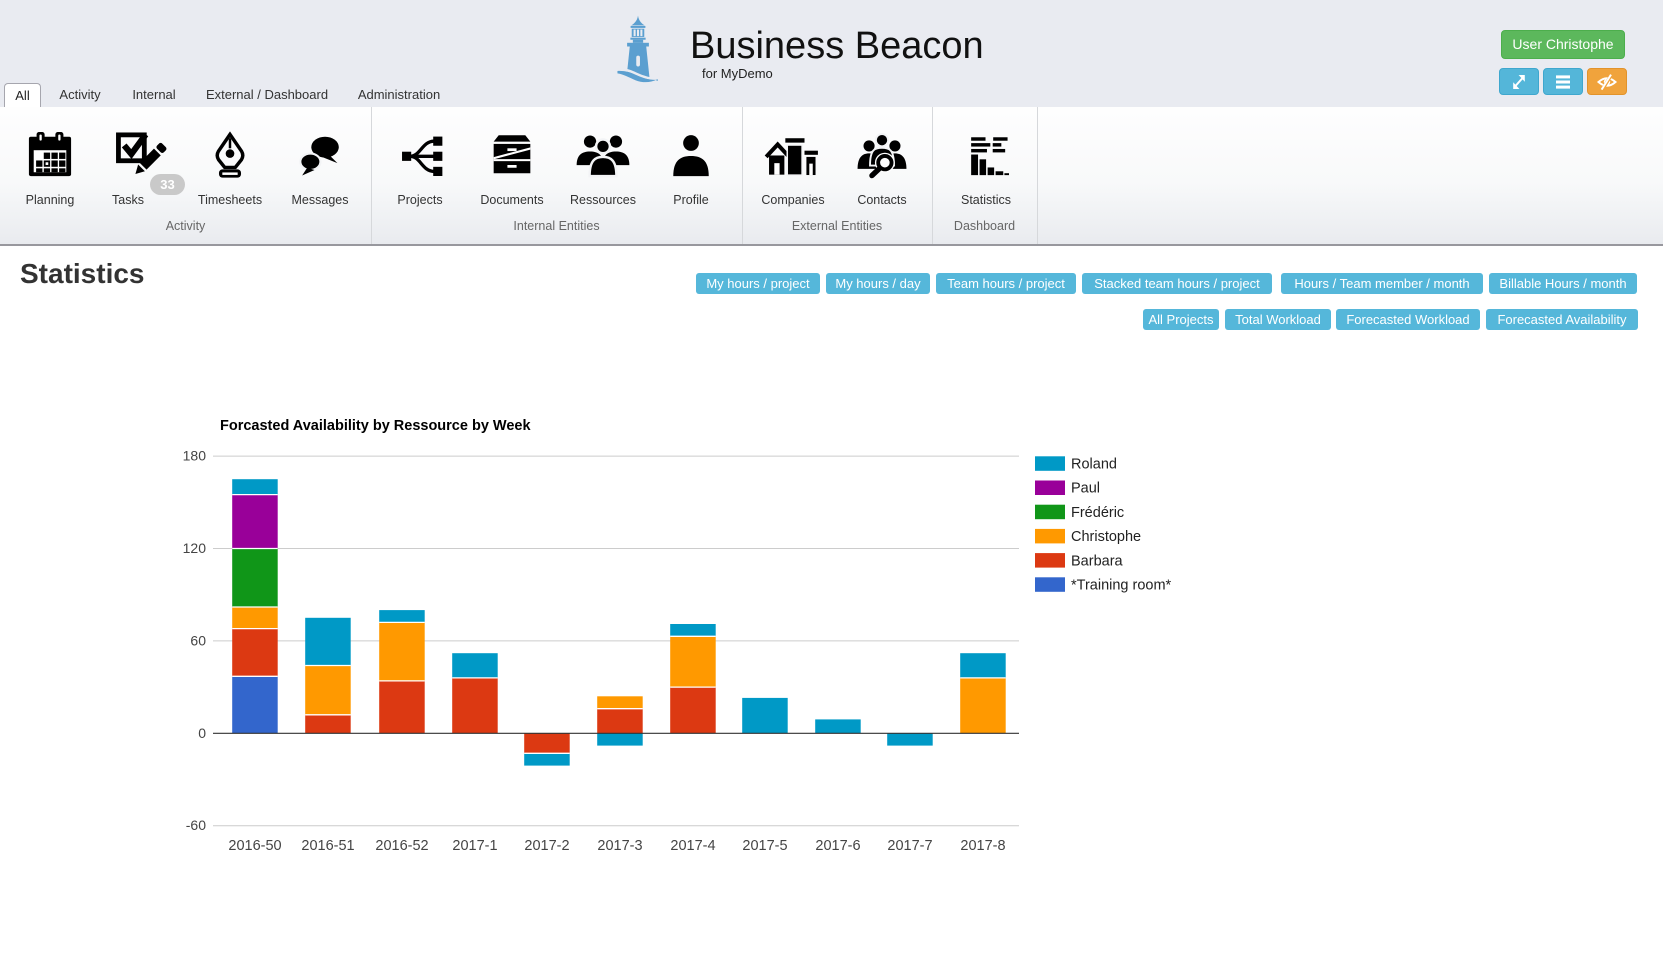 The width and height of the screenshot is (1663, 961). What do you see at coordinates (1094, 465) in the screenshot?
I see `svg-text: Roland` at bounding box center [1094, 465].